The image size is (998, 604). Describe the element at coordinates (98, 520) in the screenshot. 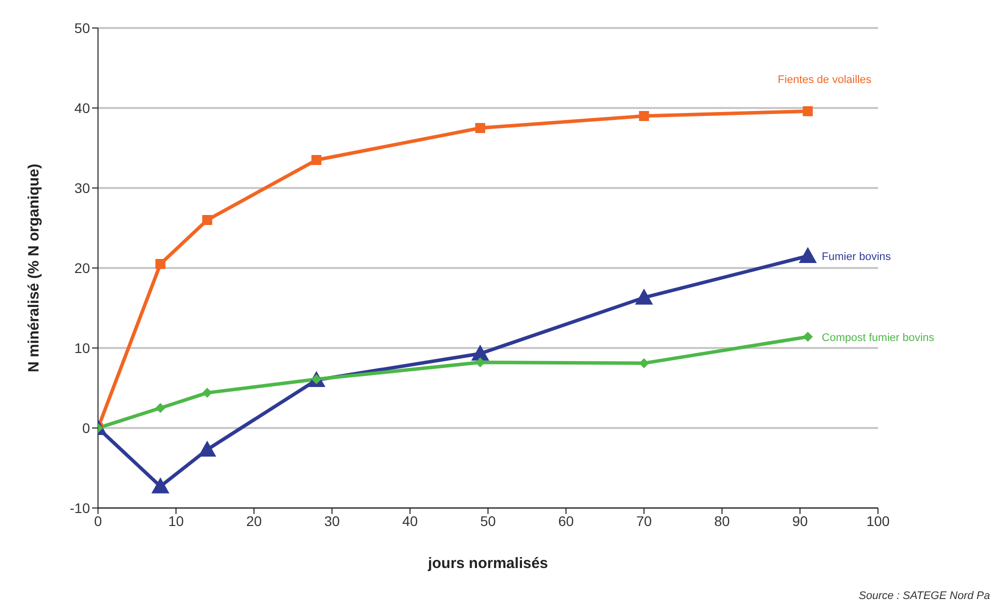

I see `x-tick-label: 0` at that location.